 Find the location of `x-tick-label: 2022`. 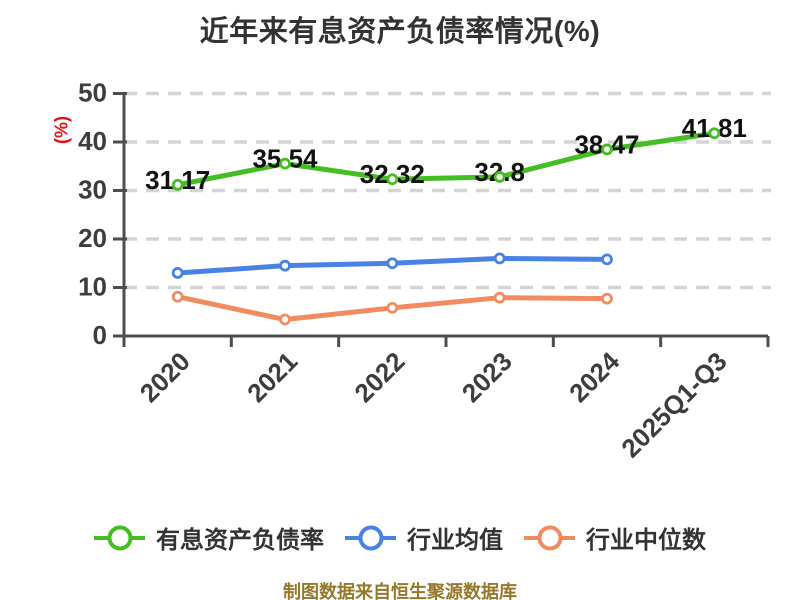

x-tick-label: 2022 is located at coordinates (379, 377).